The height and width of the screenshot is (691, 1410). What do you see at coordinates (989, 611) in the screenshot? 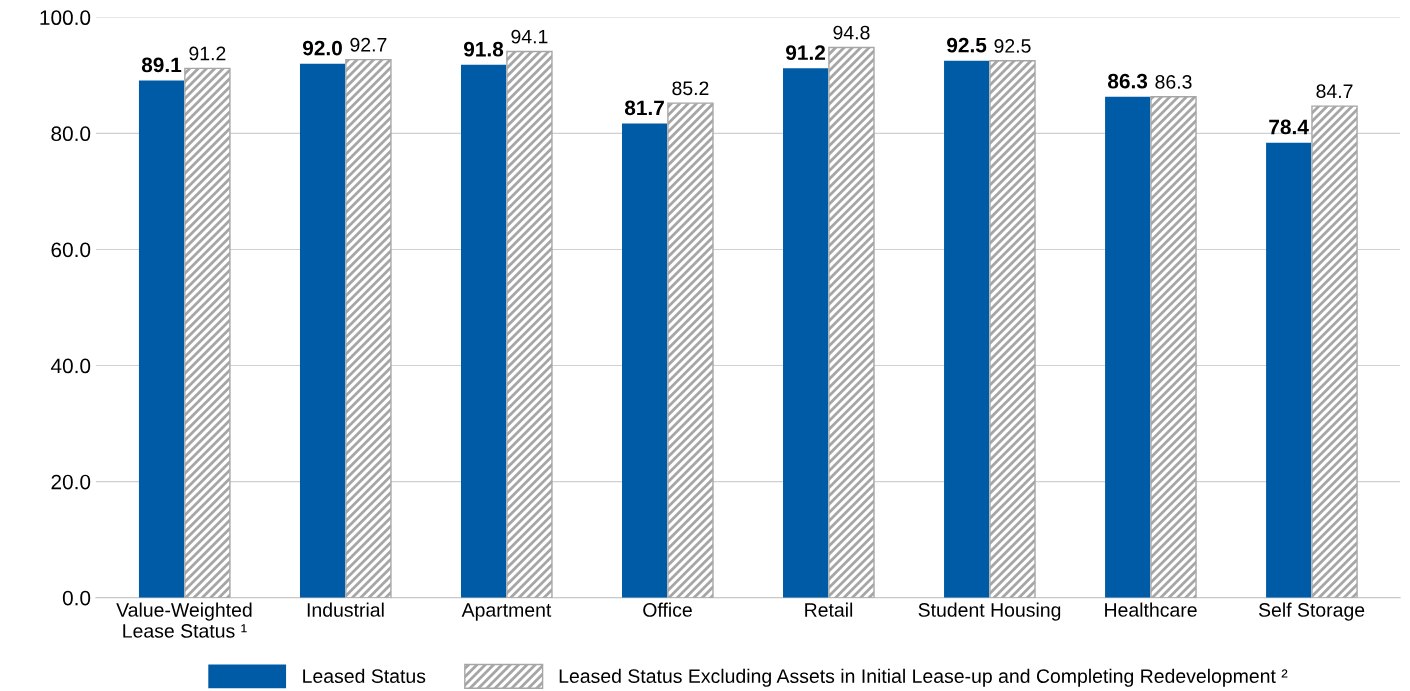
I see `x-tick-label: Student Housing` at bounding box center [989, 611].